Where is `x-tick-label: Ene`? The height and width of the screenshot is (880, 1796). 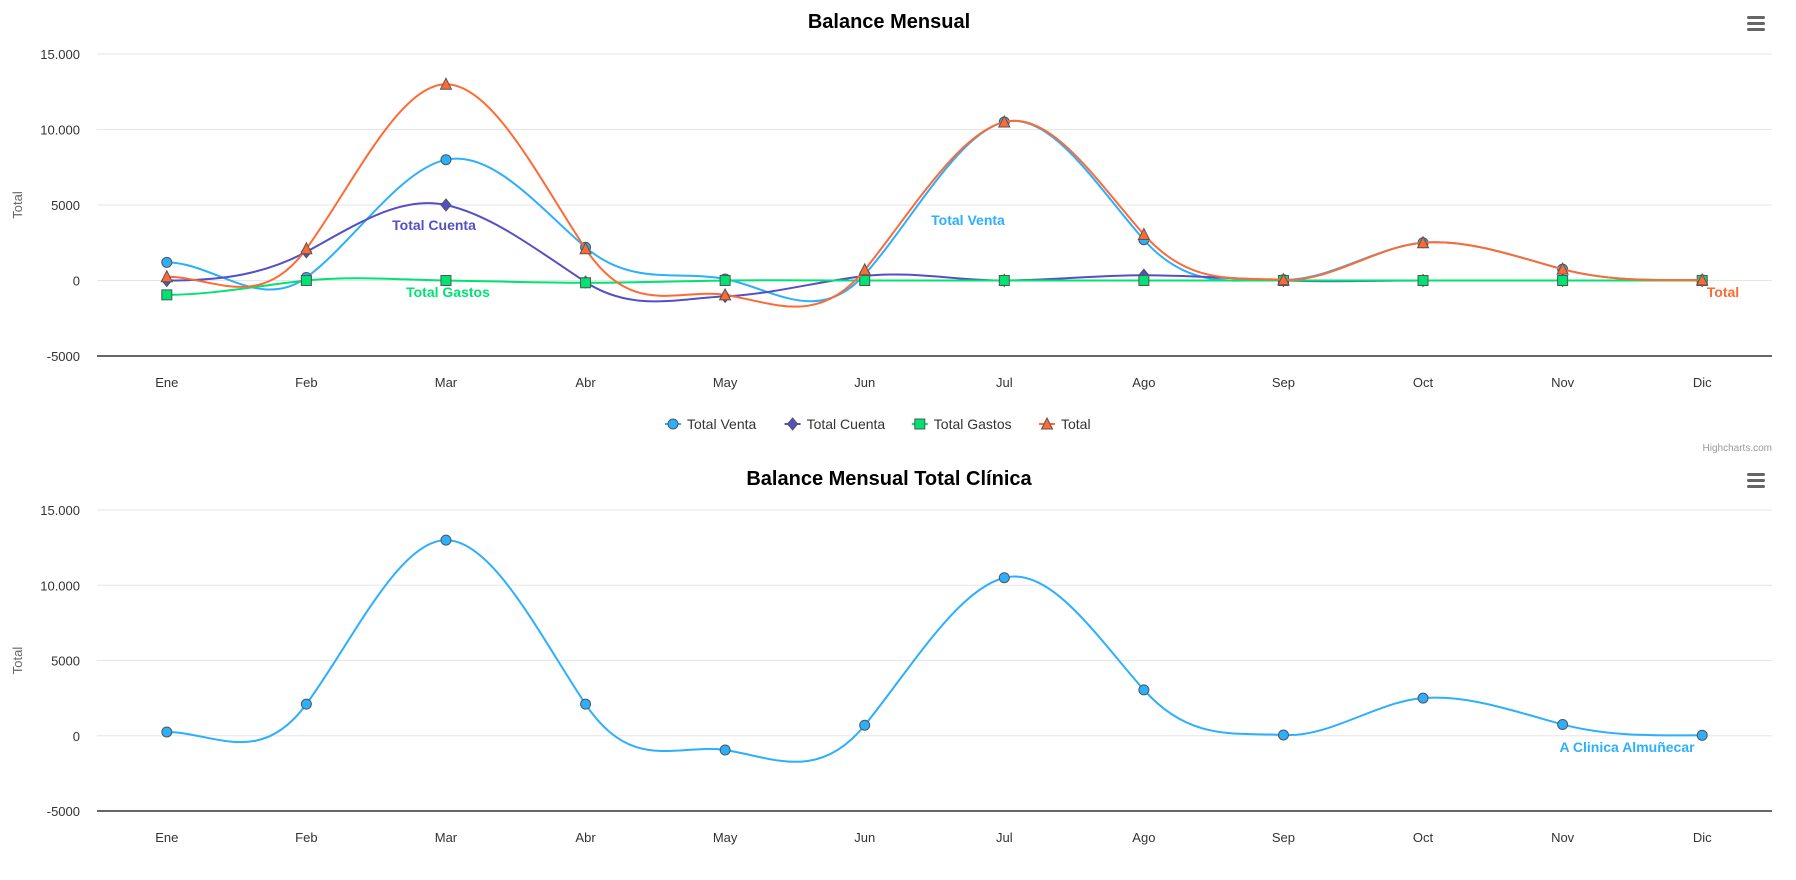
x-tick-label: Ene is located at coordinates (166, 382).